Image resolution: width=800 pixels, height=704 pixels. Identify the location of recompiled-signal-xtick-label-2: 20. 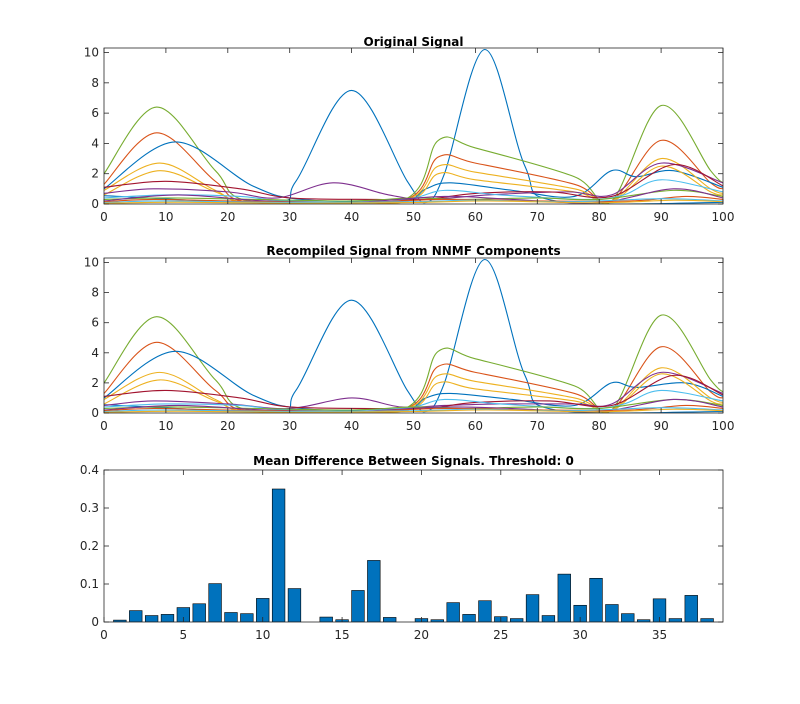
(227, 426).